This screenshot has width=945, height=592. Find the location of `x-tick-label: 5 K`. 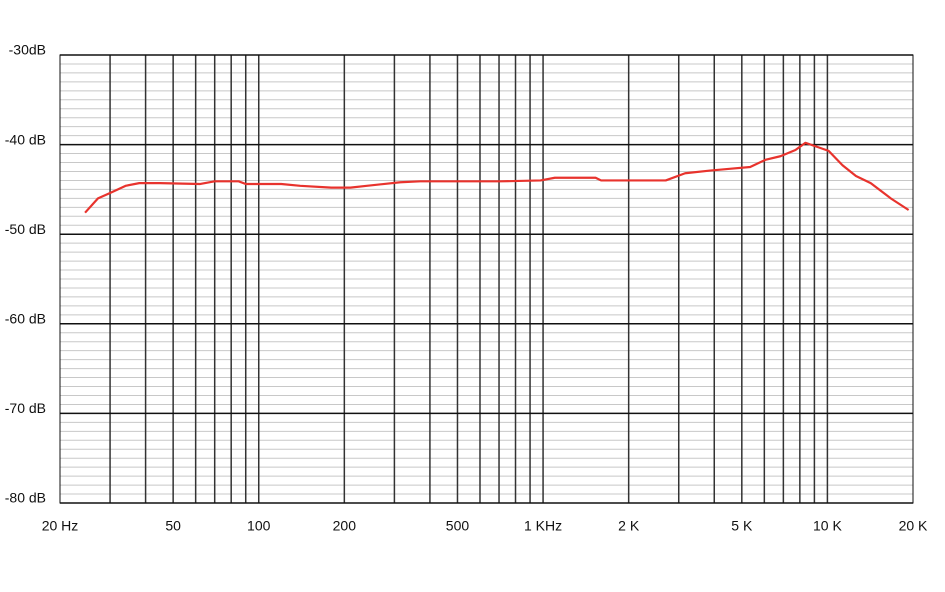

x-tick-label: 5 K is located at coordinates (742, 526).